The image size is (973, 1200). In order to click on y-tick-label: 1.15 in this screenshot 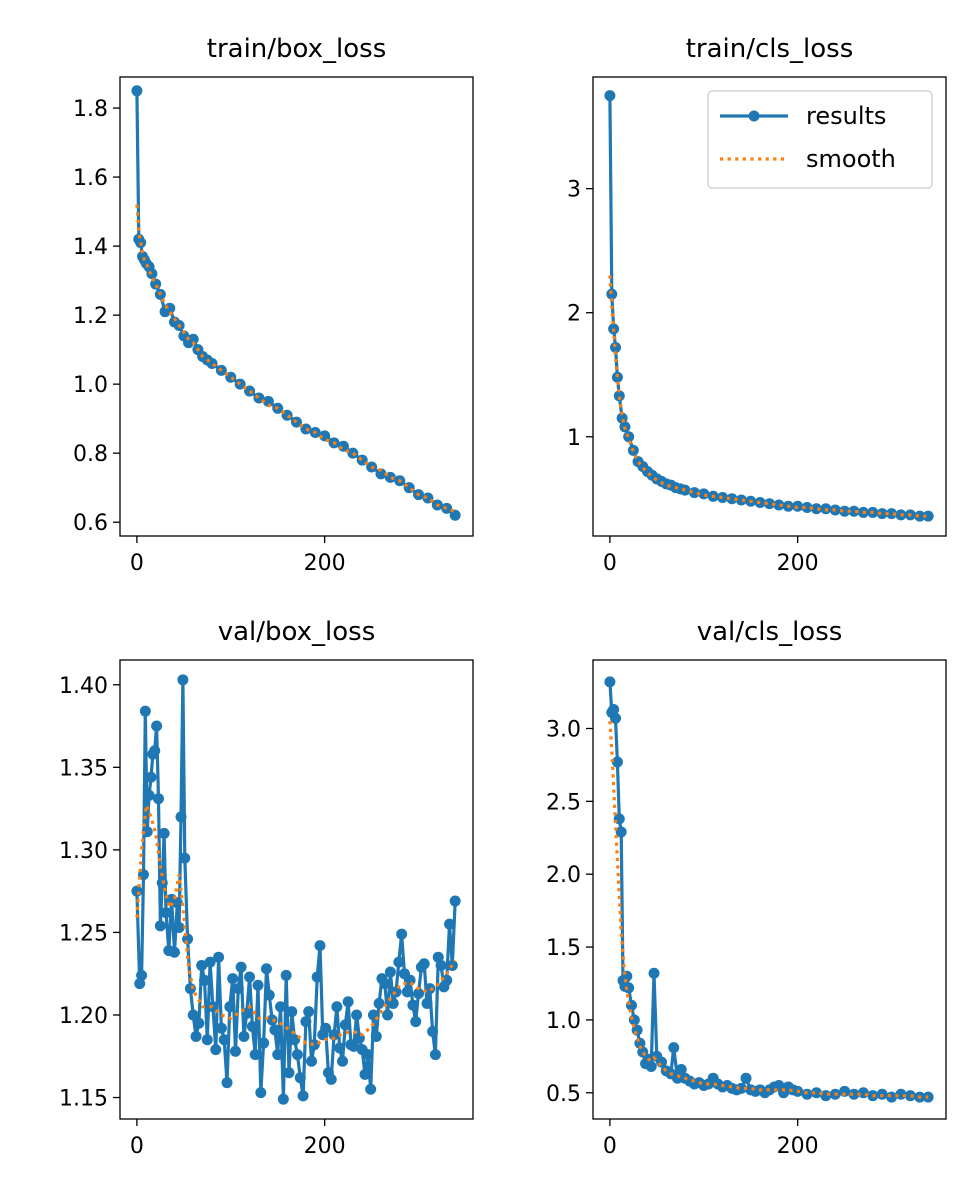, I will do `click(83, 1099)`.